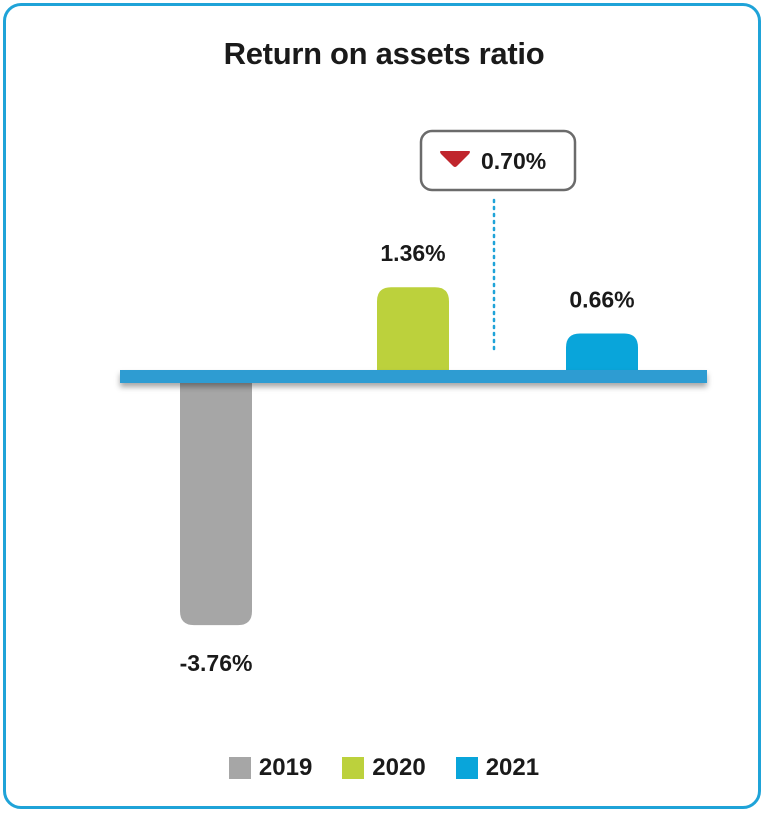  I want to click on legend-item-2020: 2020, so click(384, 768).